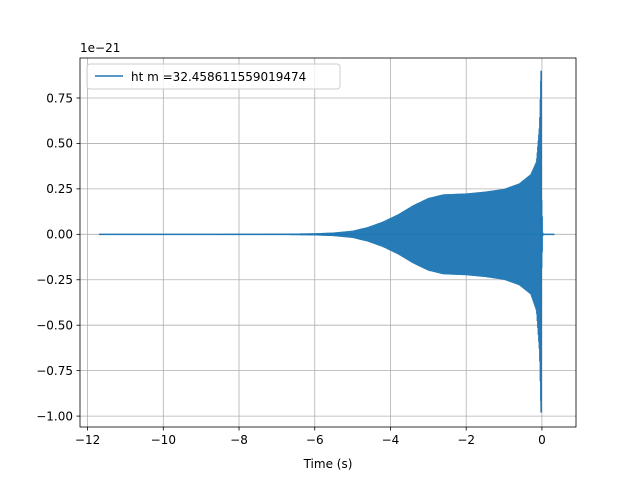 This screenshot has height=480, width=640. What do you see at coordinates (59, 189) in the screenshot?
I see `y-tick-label: 0.25` at bounding box center [59, 189].